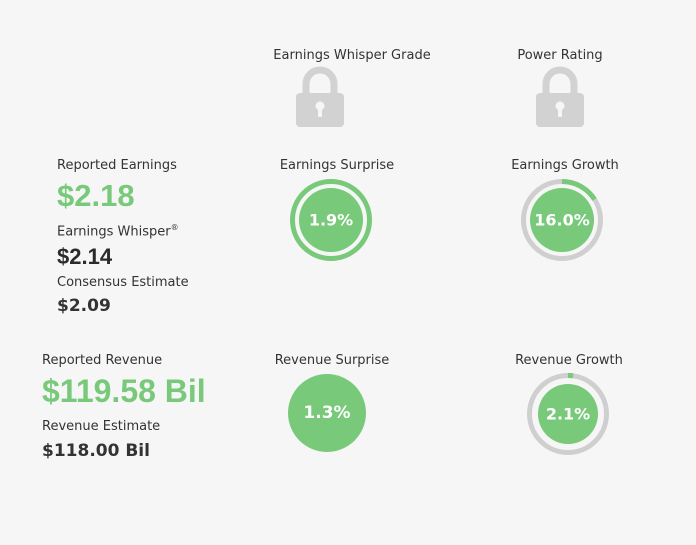  I want to click on earnings-growth-label: Earnings Growth, so click(565, 165).